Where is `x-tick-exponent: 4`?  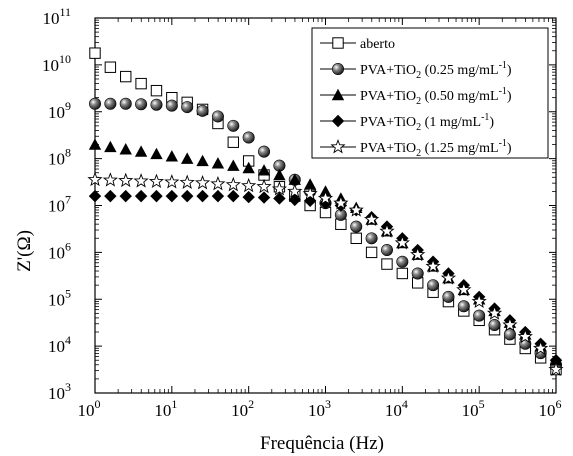
x-tick-exponent: 4 is located at coordinates (405, 404).